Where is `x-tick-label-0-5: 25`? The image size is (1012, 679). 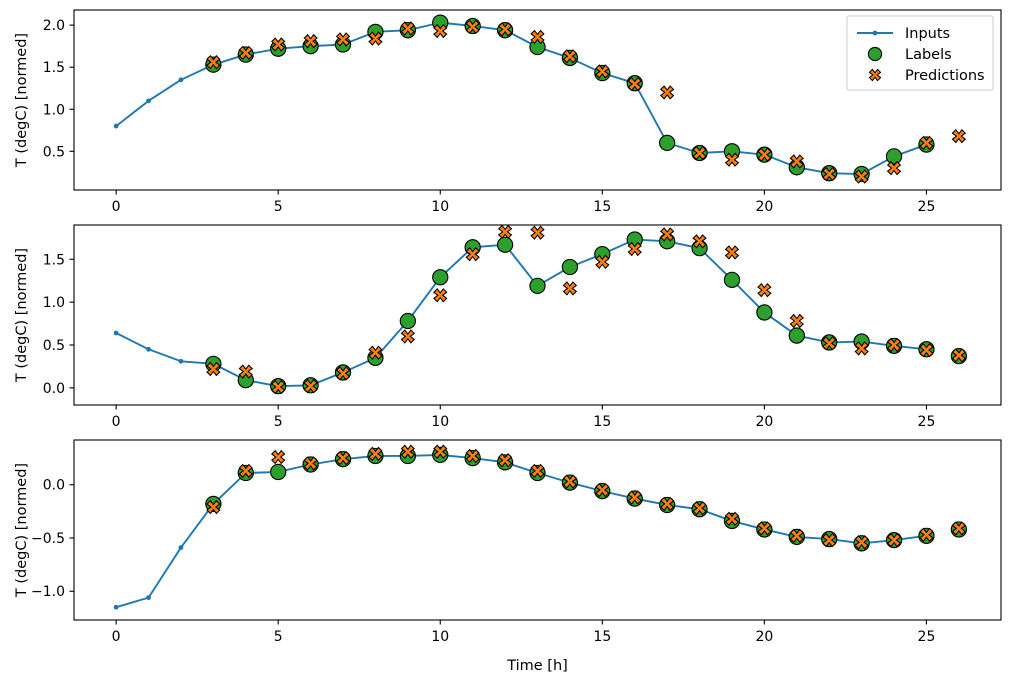
x-tick-label-0-5: 25 is located at coordinates (927, 207).